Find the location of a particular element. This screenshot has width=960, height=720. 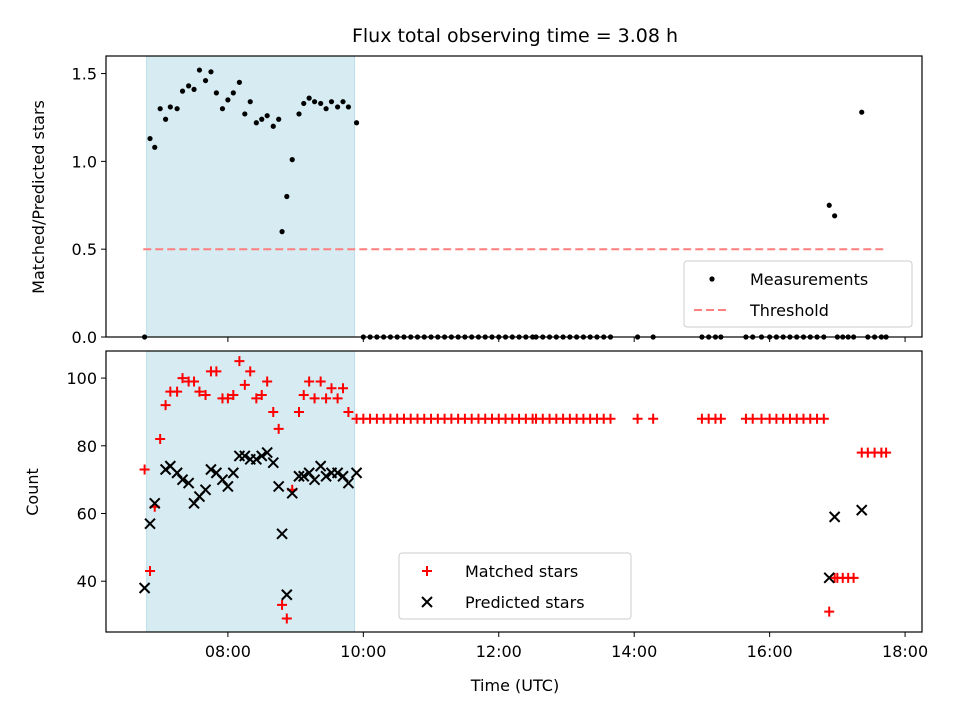

y-tick-label: 100 is located at coordinates (81, 378).